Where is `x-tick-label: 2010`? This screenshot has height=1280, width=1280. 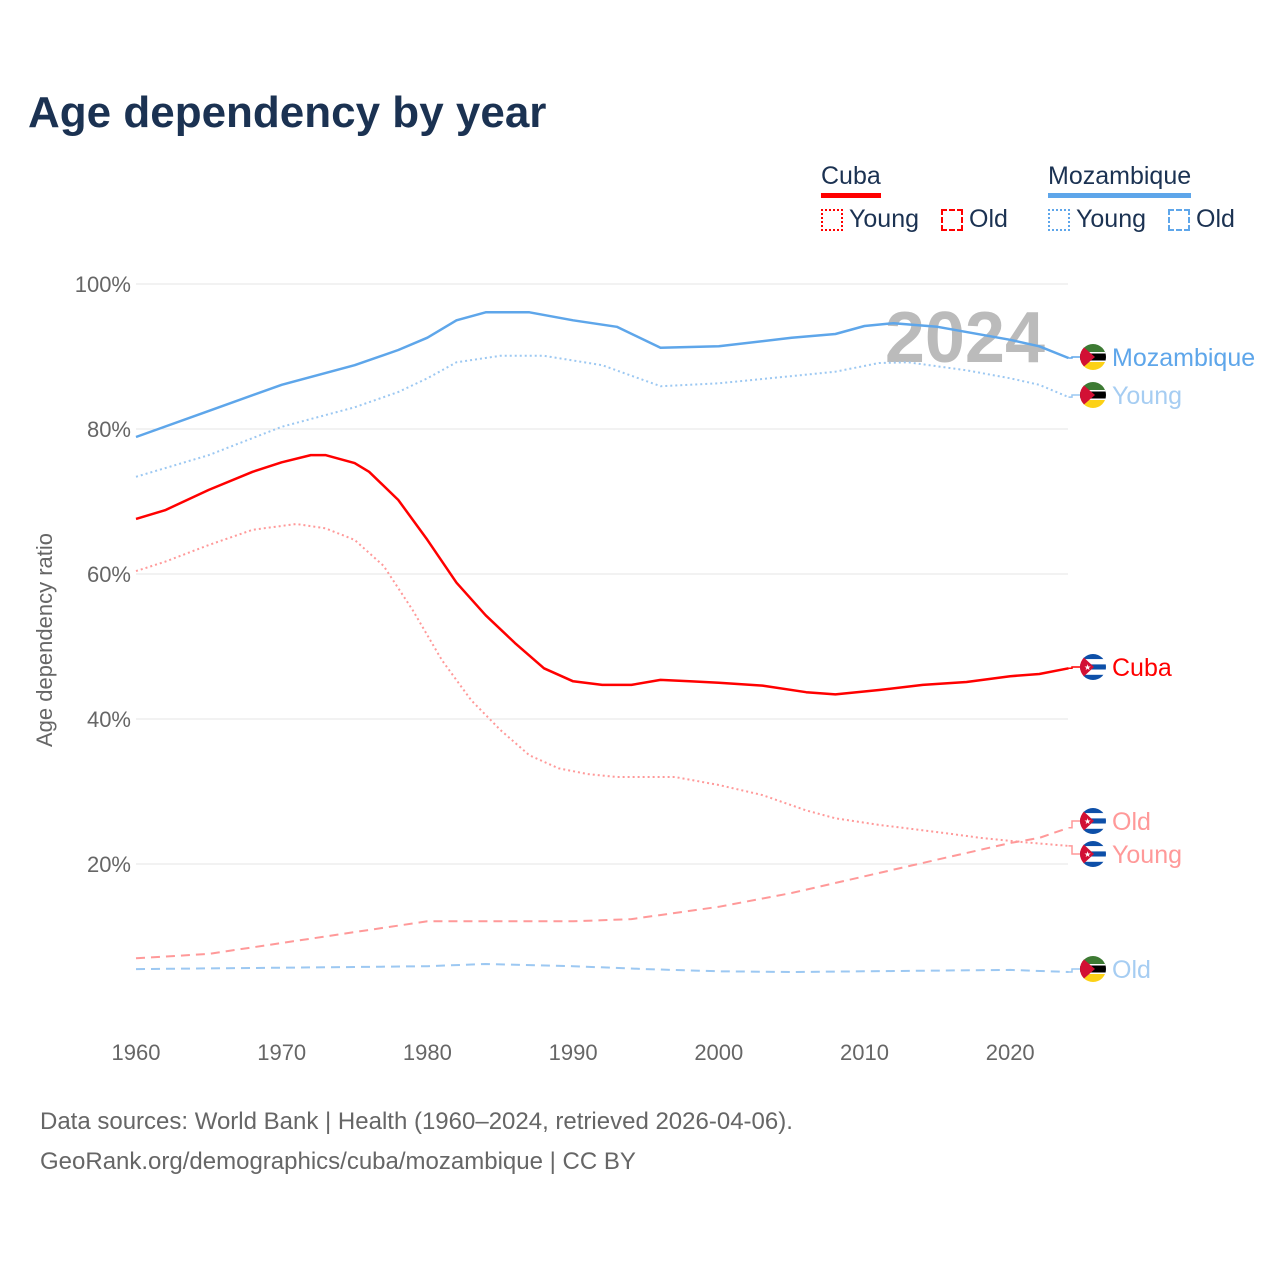 x-tick-label: 2010 is located at coordinates (864, 1052).